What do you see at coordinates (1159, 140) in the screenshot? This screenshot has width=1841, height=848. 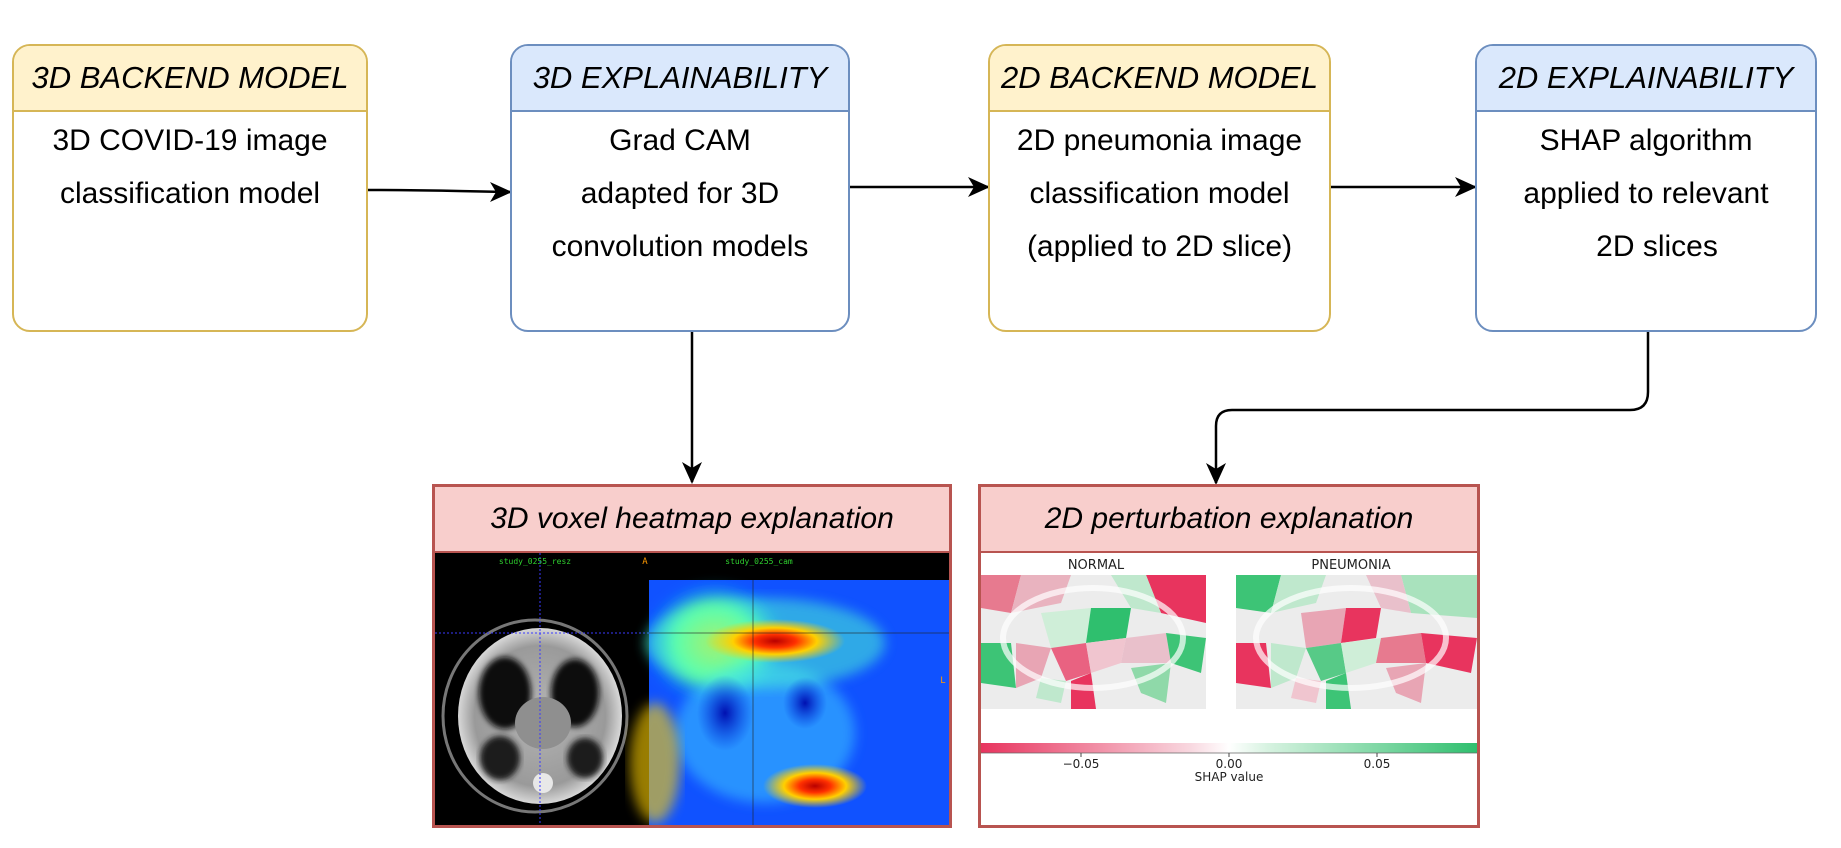 I see `node-line: 2D pneumonia image` at bounding box center [1159, 140].